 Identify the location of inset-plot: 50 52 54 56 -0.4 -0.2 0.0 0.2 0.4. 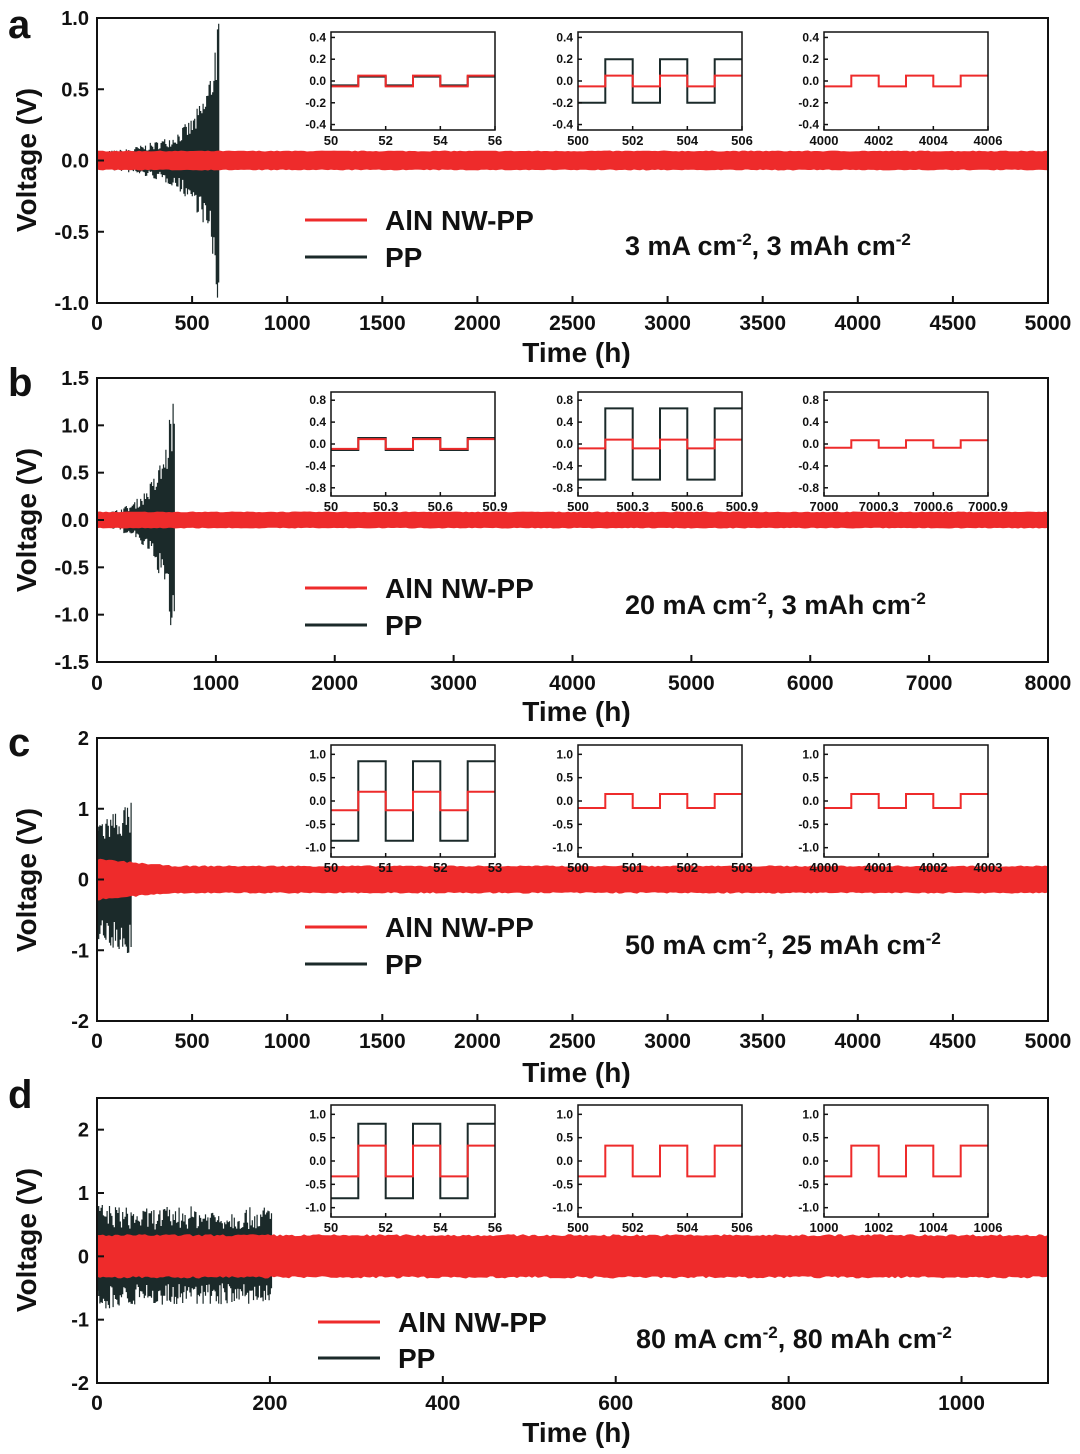
(403, 89).